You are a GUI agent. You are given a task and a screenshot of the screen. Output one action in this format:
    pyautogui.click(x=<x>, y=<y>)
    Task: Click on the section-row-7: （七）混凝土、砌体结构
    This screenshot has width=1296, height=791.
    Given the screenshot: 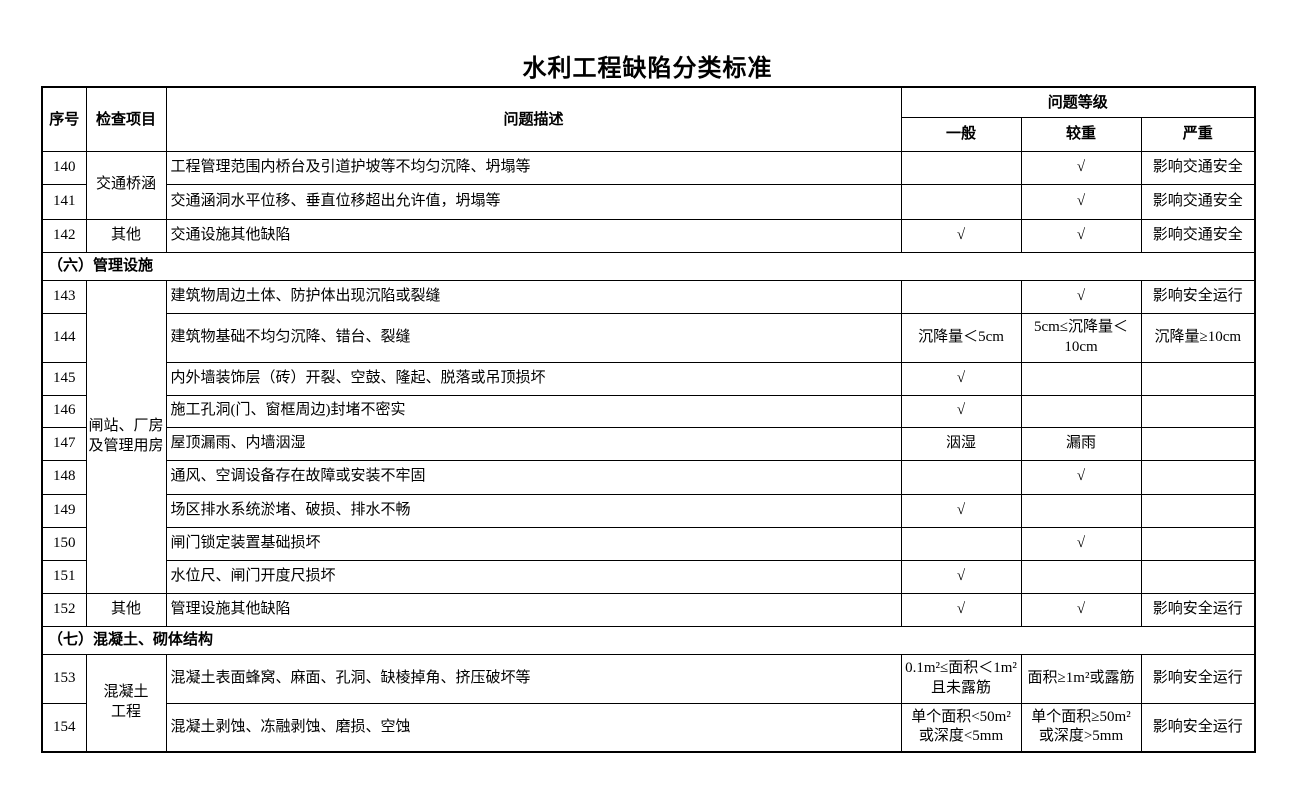 What is the action you would take?
    pyautogui.click(x=648, y=640)
    